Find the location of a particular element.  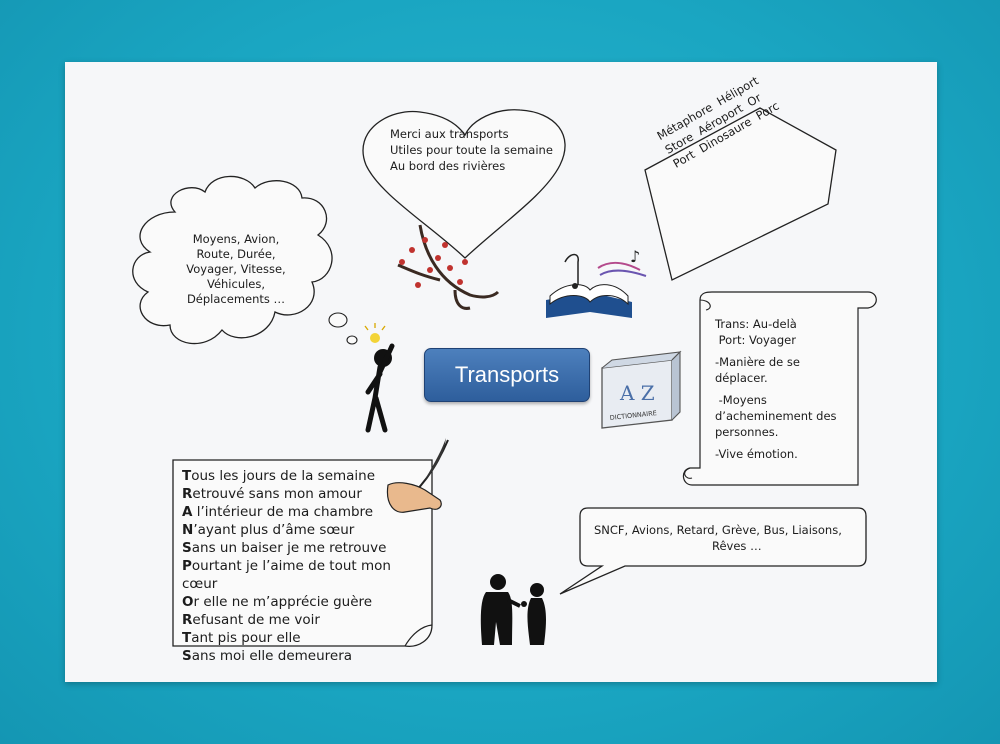

poem-line: Pourtant je l’aime de tout mon cœur is located at coordinates (286, 575).